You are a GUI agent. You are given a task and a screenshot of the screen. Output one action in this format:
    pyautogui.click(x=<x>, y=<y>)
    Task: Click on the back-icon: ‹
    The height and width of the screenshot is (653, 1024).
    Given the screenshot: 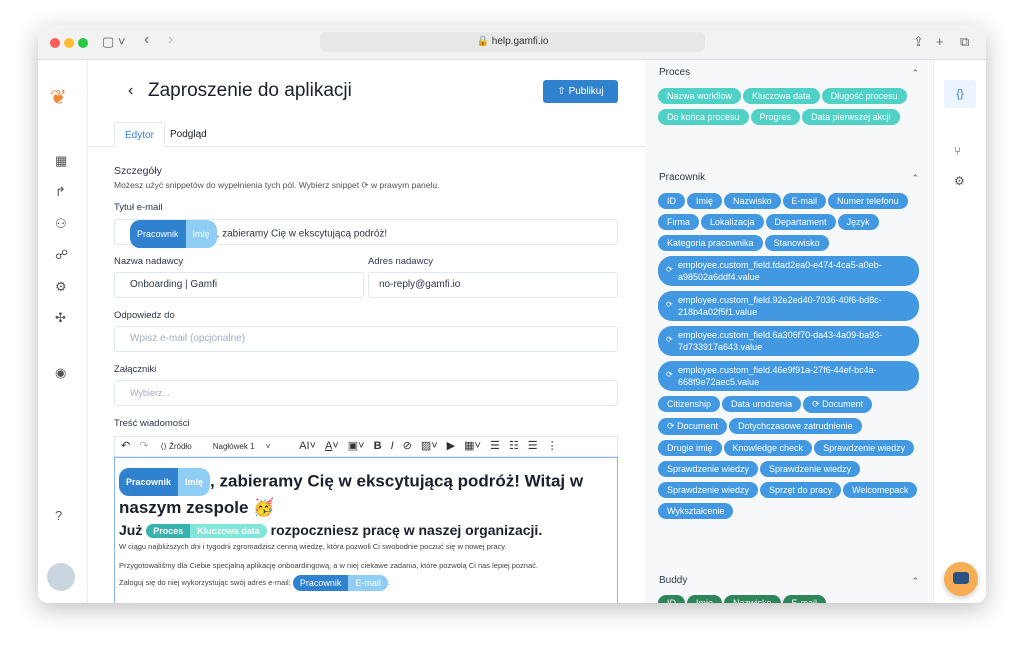 What is the action you would take?
    pyautogui.click(x=131, y=90)
    